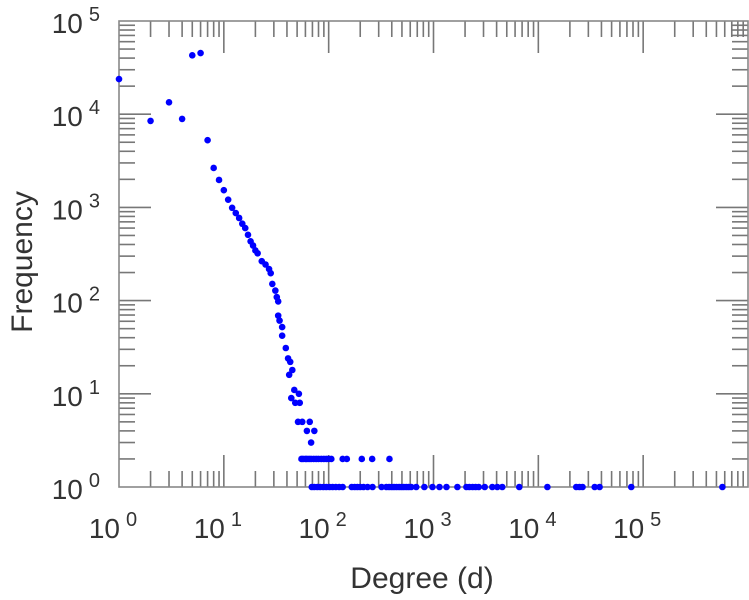 Image resolution: width=749 pixels, height=600 pixels. What do you see at coordinates (76, 21) in the screenshot?
I see `y-tick-label: 10 5` at bounding box center [76, 21].